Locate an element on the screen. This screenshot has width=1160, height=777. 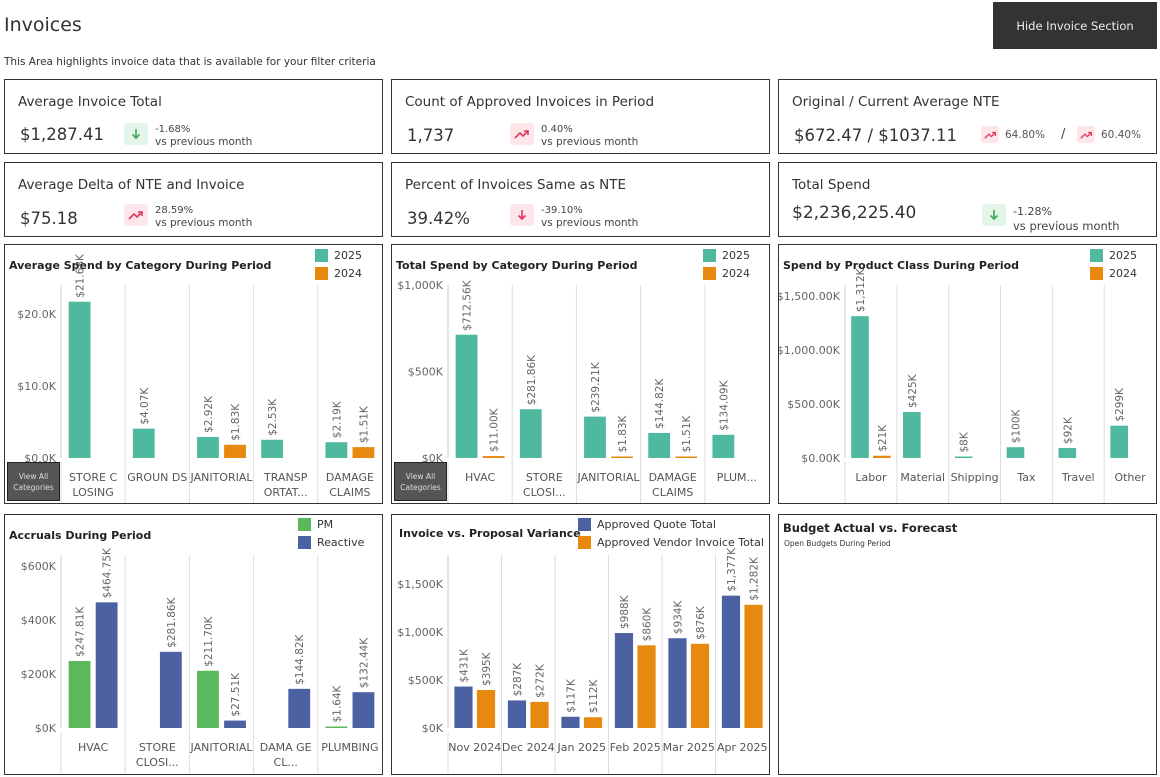
x-tick-label: STORE C LOSING is located at coordinates (93, 485).